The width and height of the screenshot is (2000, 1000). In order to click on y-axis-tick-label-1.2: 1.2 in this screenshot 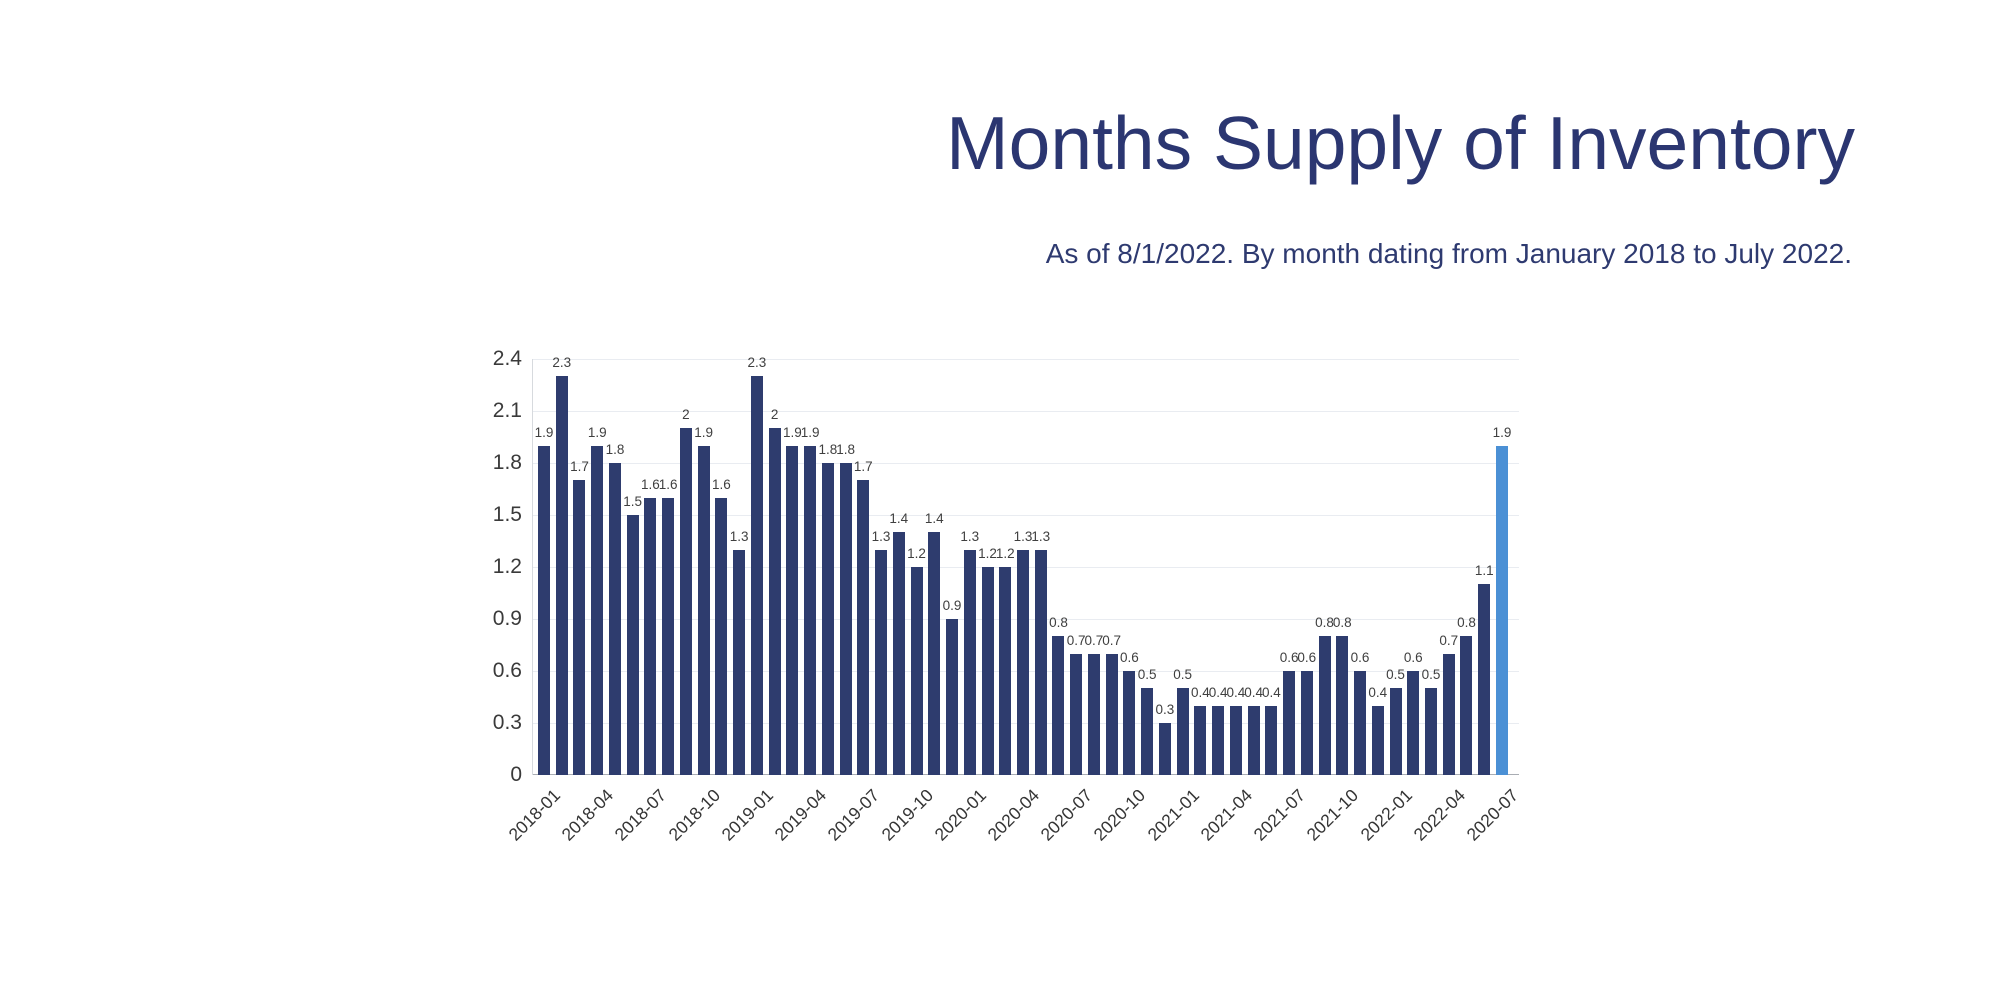, I will do `click(507, 566)`.